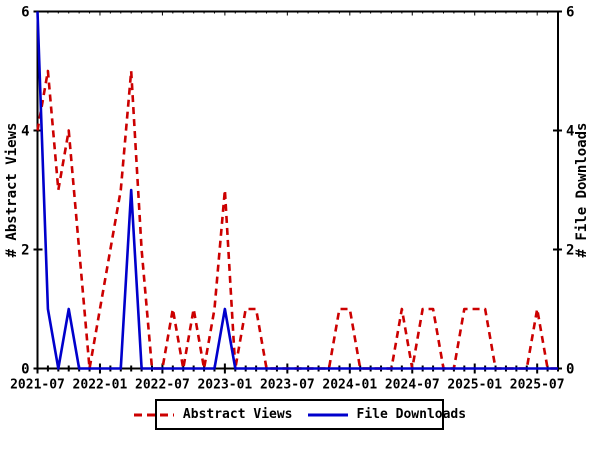  I want to click on legend-item-abstract-views: Abstract Views, so click(213, 414).